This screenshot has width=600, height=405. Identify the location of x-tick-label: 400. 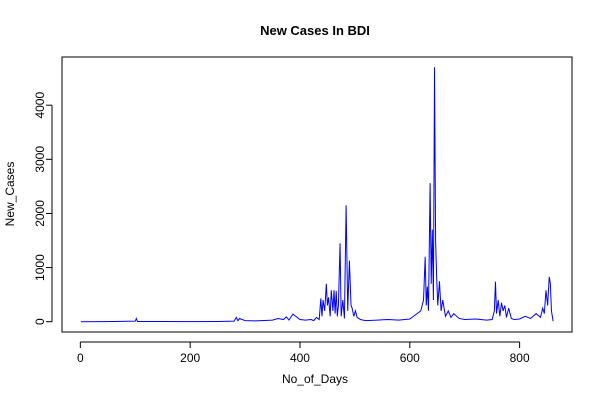
(300, 358).